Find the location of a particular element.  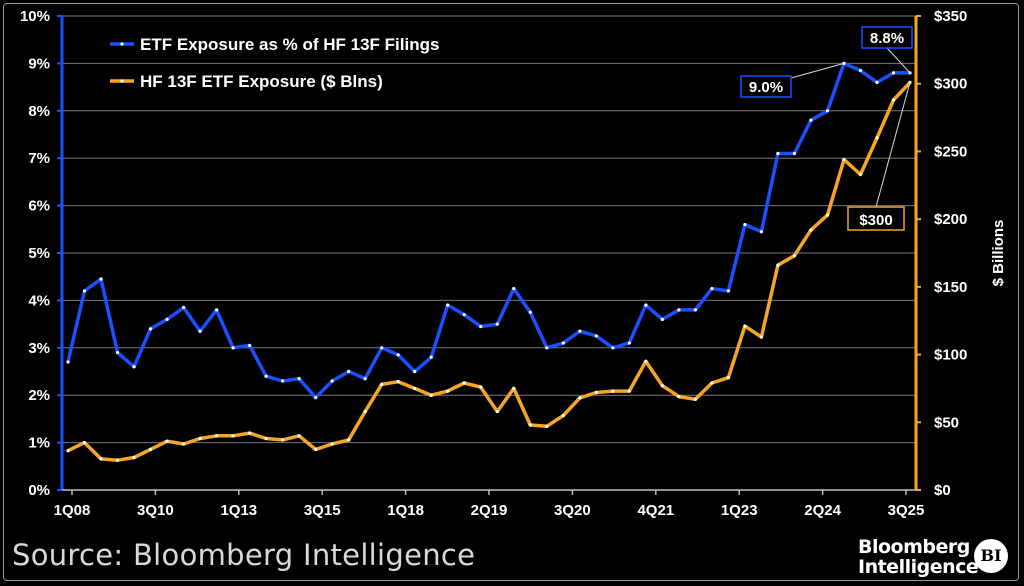

legend-label: HF 13F ETF Exposure ($ Blns) is located at coordinates (261, 81).